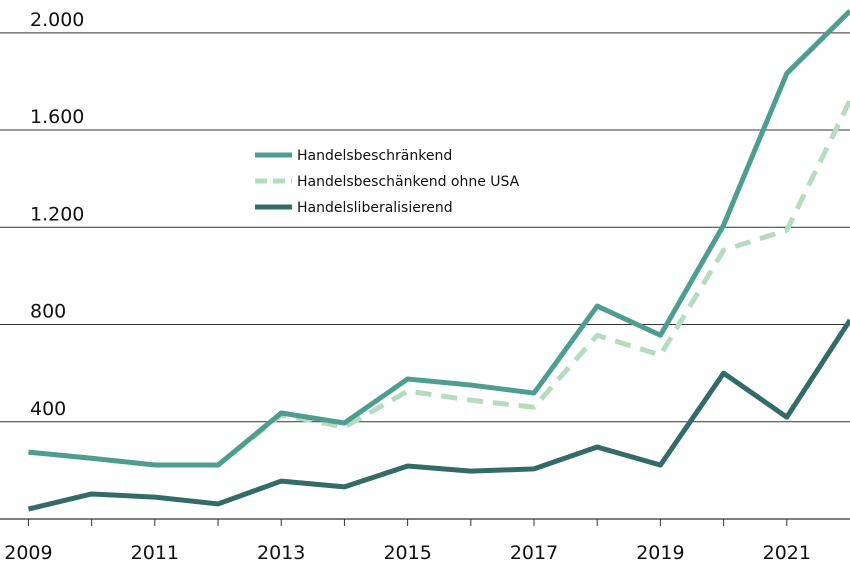 The image size is (850, 561). What do you see at coordinates (155, 551) in the screenshot?
I see `x-tick-label: 2011` at bounding box center [155, 551].